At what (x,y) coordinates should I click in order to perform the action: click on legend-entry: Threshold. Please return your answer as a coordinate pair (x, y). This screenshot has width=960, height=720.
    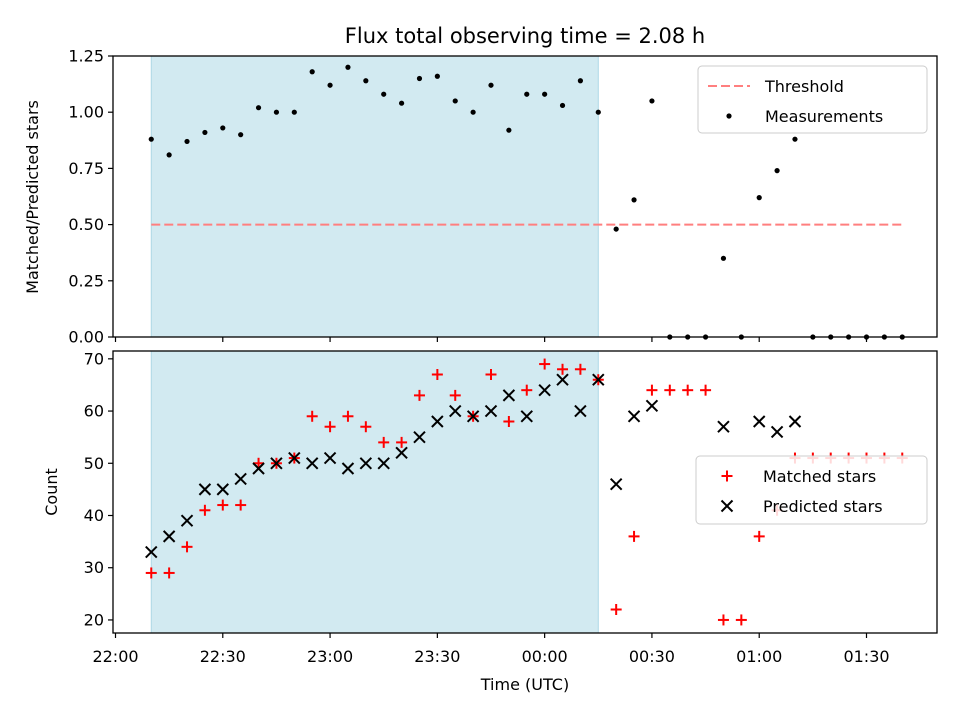
    Looking at the image, I should click on (776, 86).